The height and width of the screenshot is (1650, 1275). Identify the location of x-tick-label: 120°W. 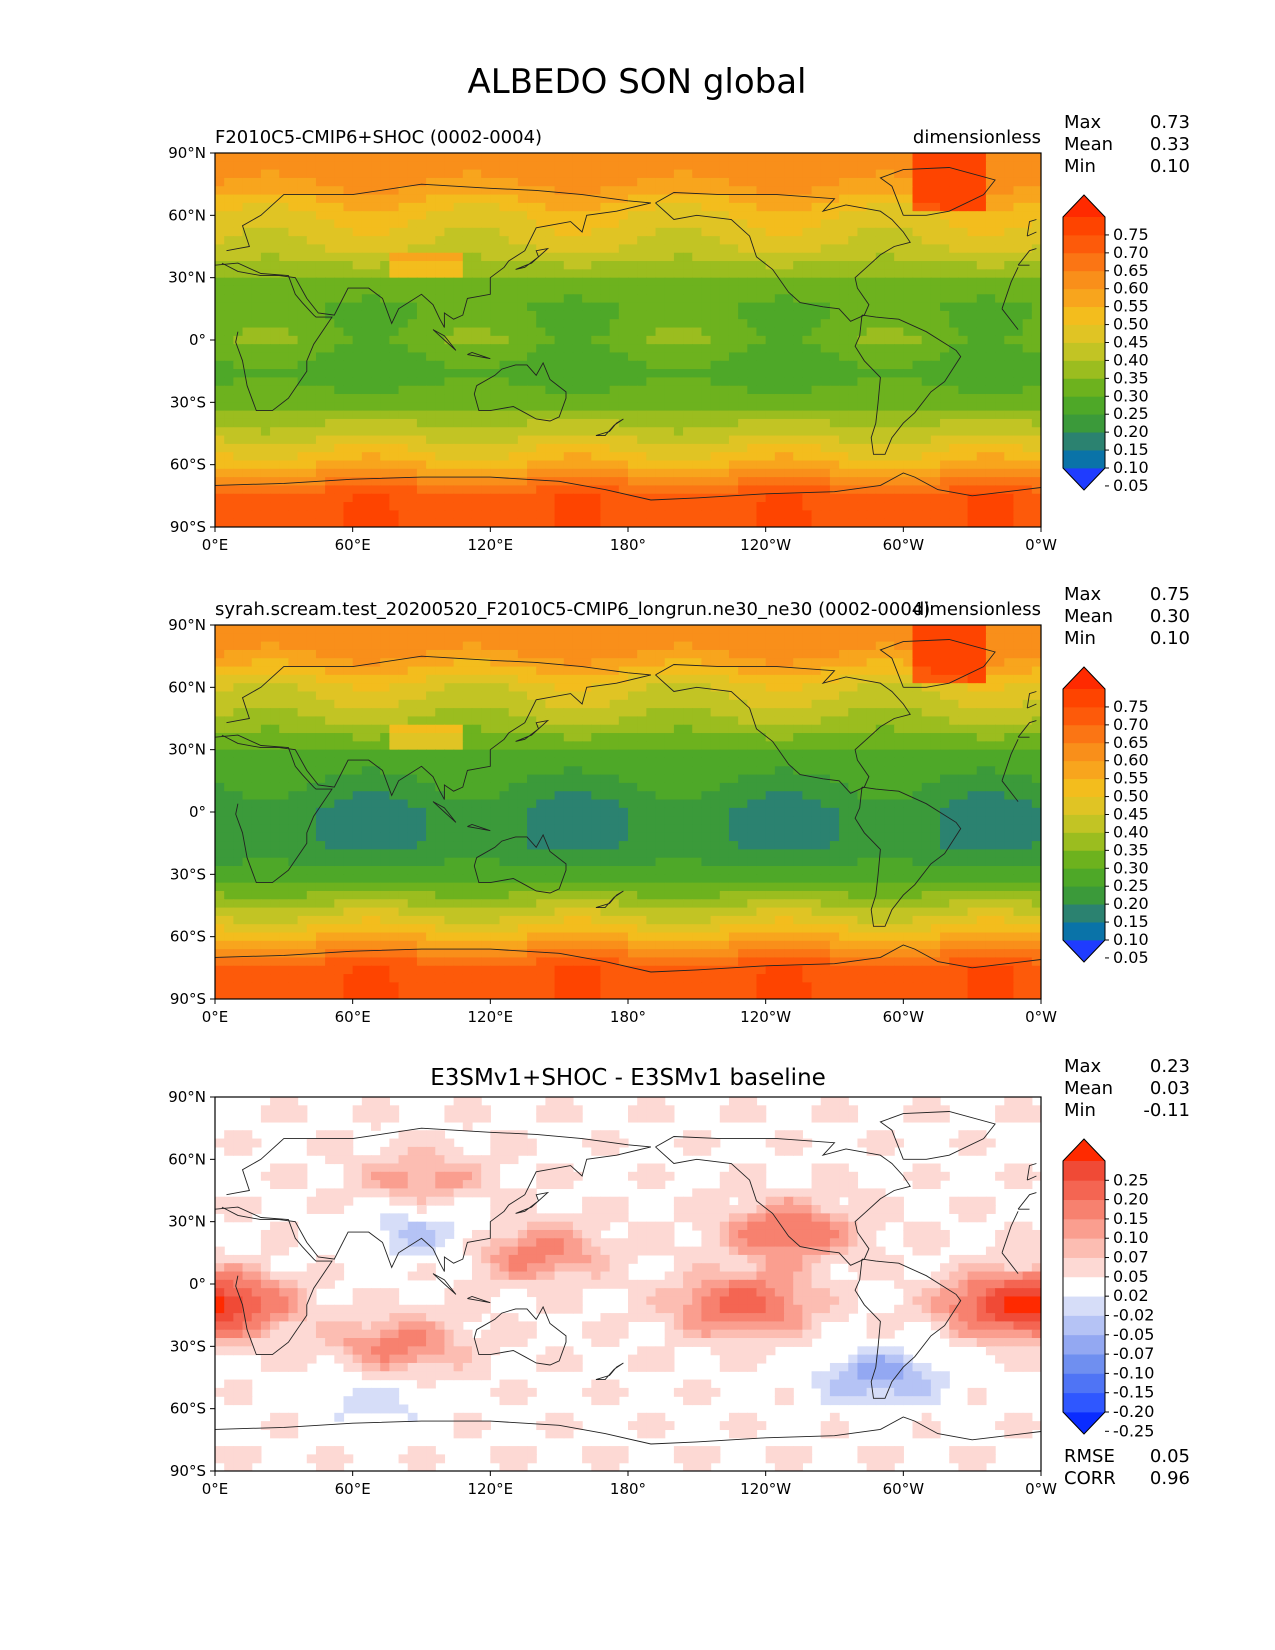
(765, 545).